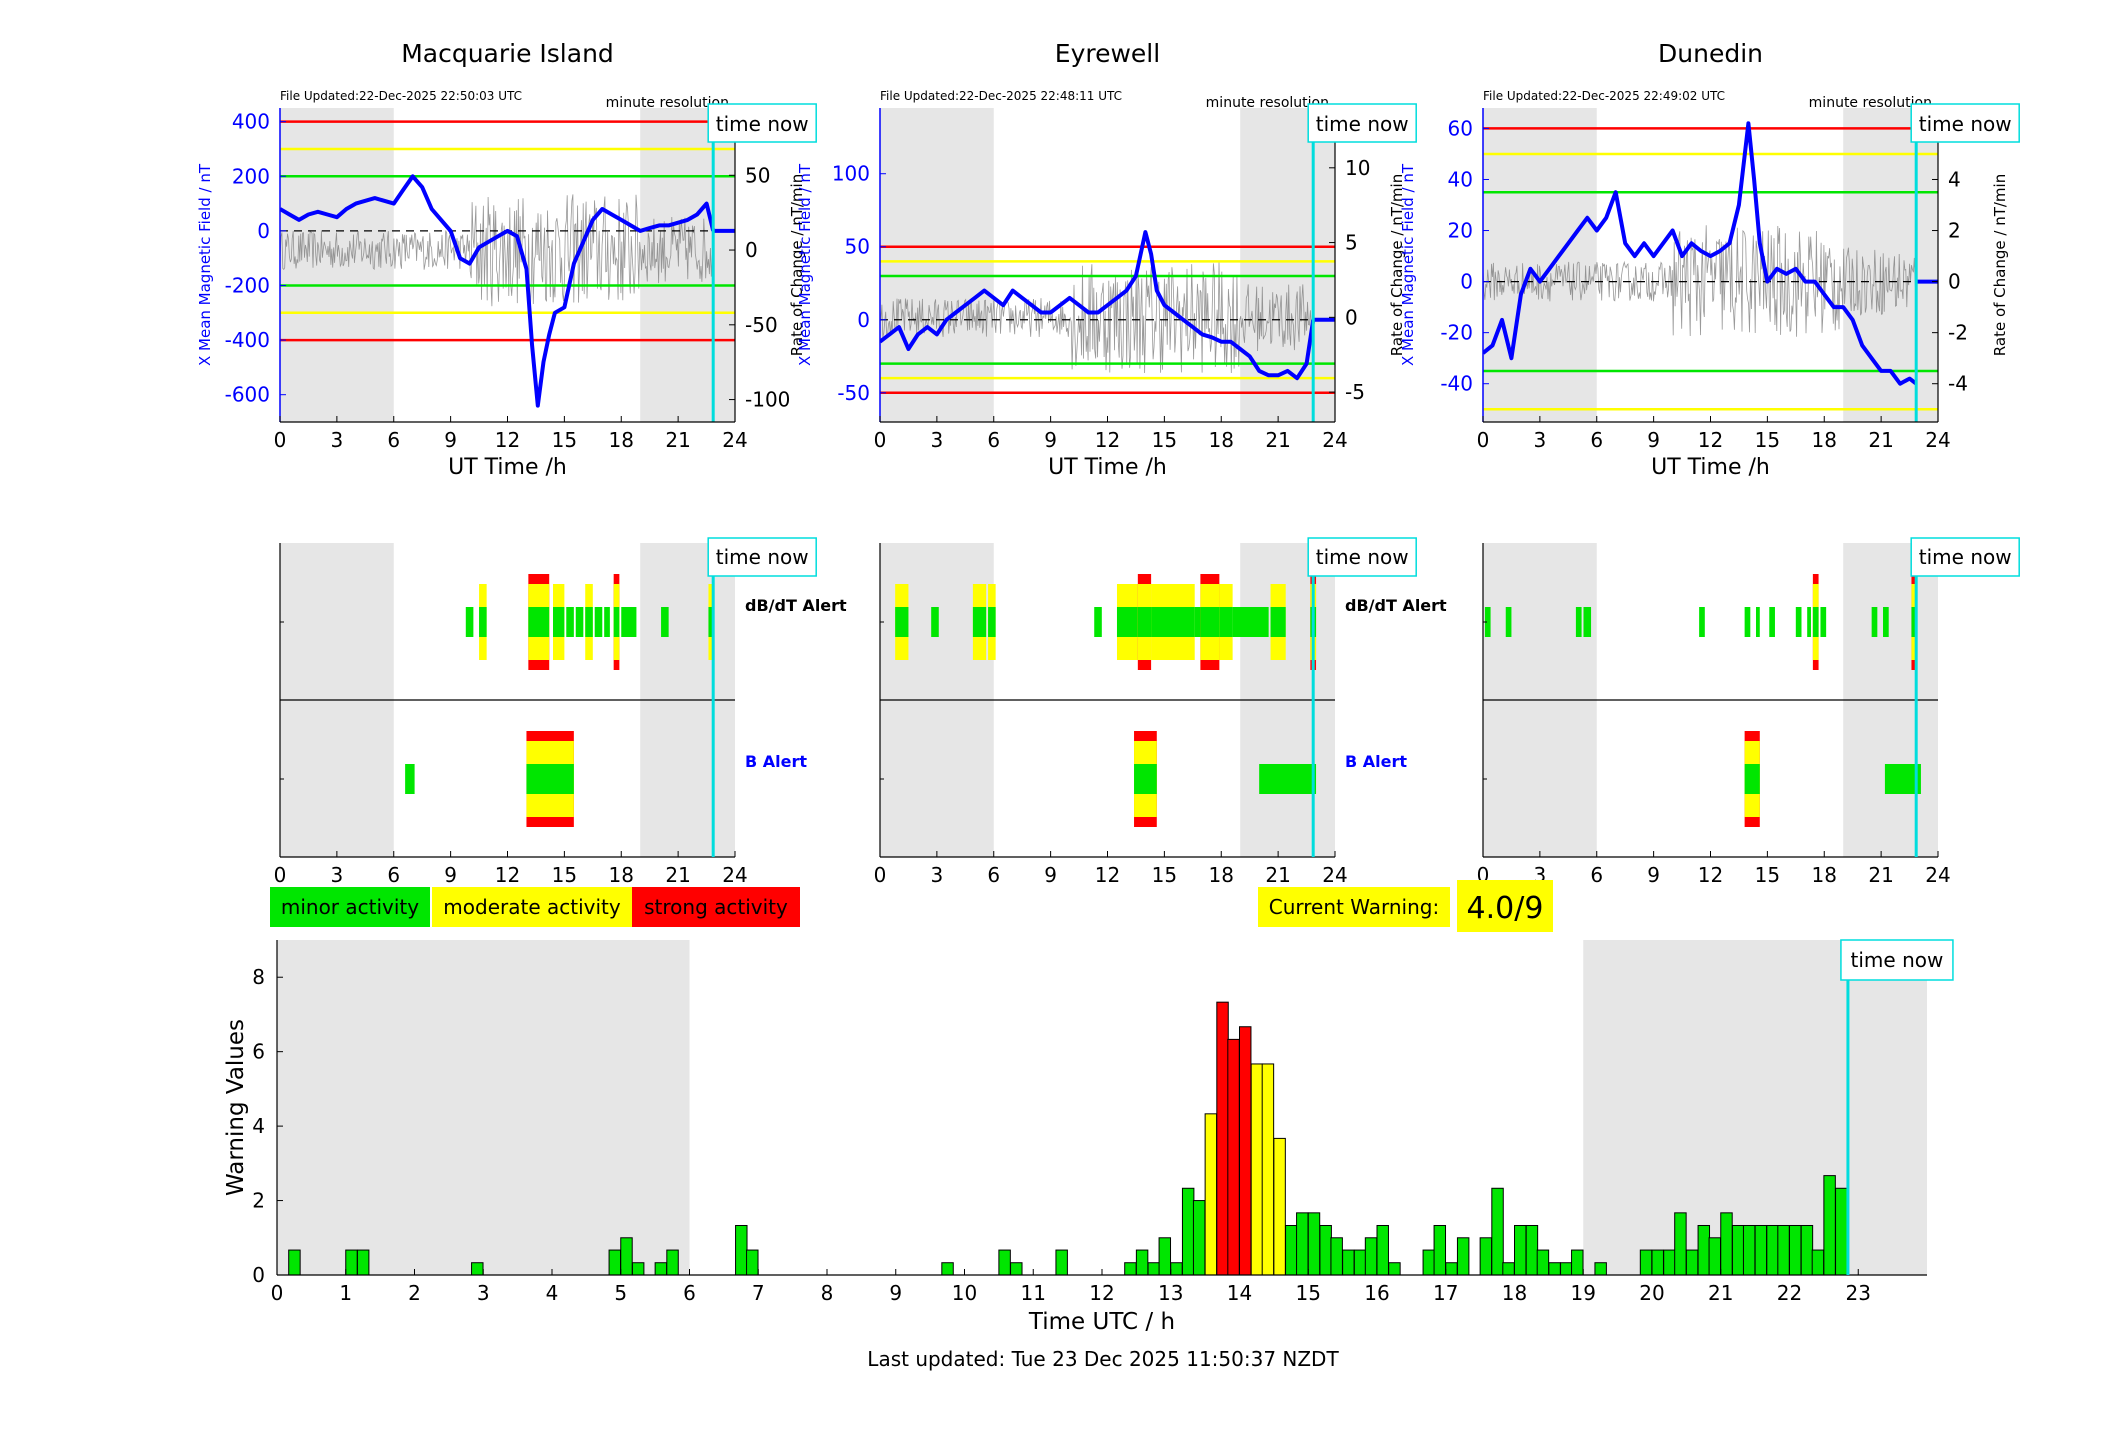  I want to click on right-tick-label: 2, so click(1954, 231).